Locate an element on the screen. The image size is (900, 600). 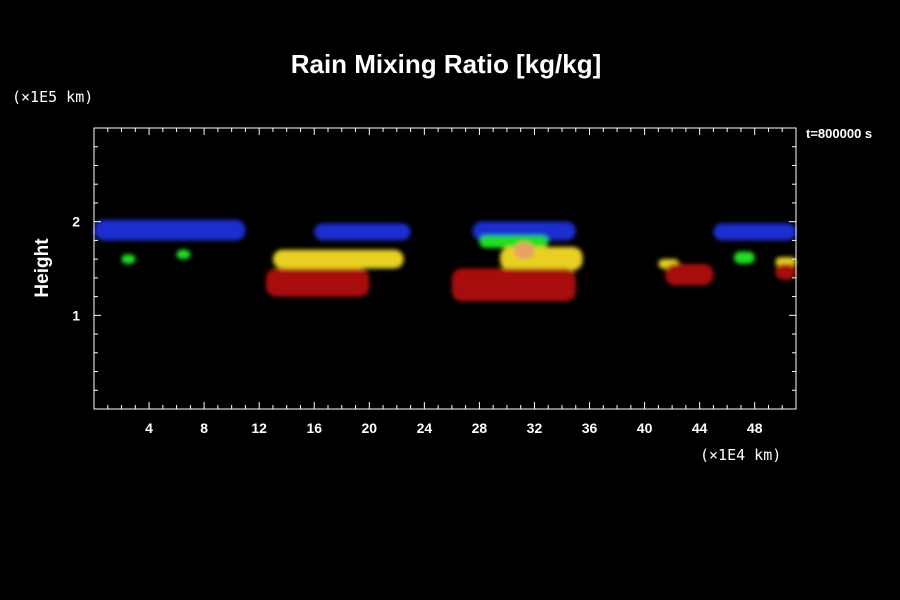
x-tick-label: 4 is located at coordinates (149, 428).